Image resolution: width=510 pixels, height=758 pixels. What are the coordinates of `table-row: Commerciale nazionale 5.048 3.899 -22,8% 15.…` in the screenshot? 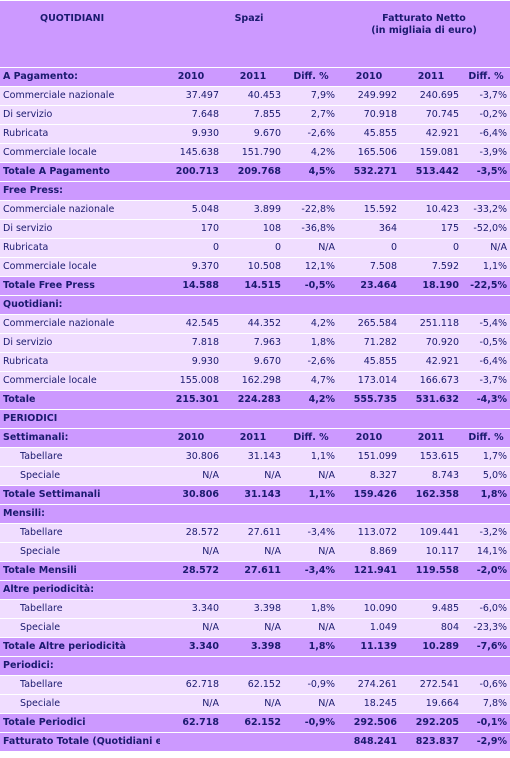 It's located at (255, 210).